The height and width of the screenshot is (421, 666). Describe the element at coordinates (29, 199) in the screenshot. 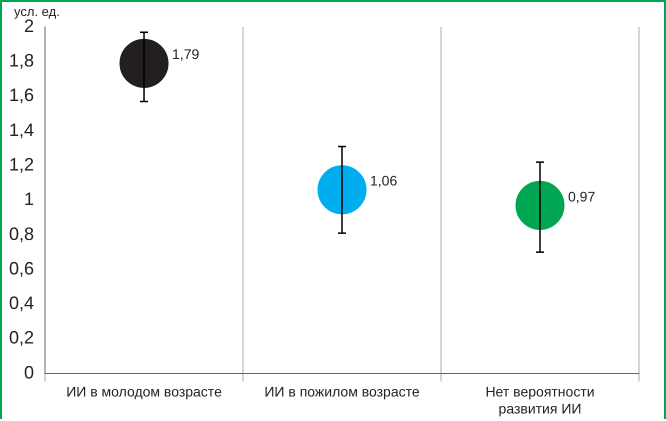

I see `y-tick-label: 1` at that location.